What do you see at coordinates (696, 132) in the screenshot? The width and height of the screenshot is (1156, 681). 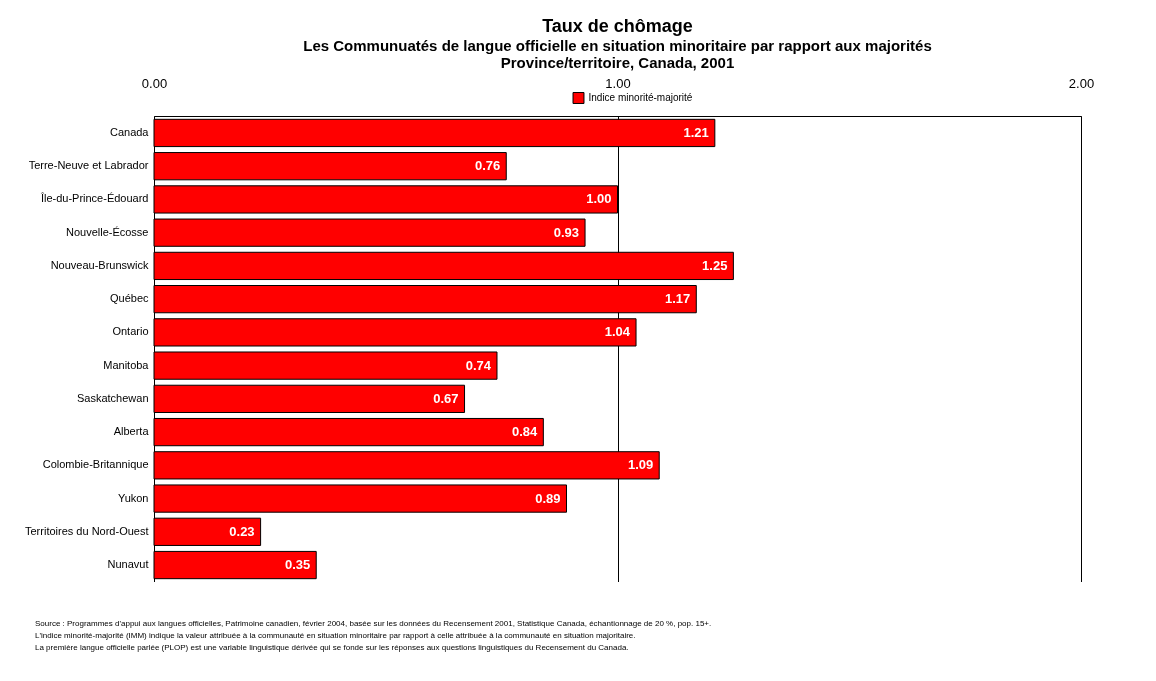 I see `text: 1.21` at bounding box center [696, 132].